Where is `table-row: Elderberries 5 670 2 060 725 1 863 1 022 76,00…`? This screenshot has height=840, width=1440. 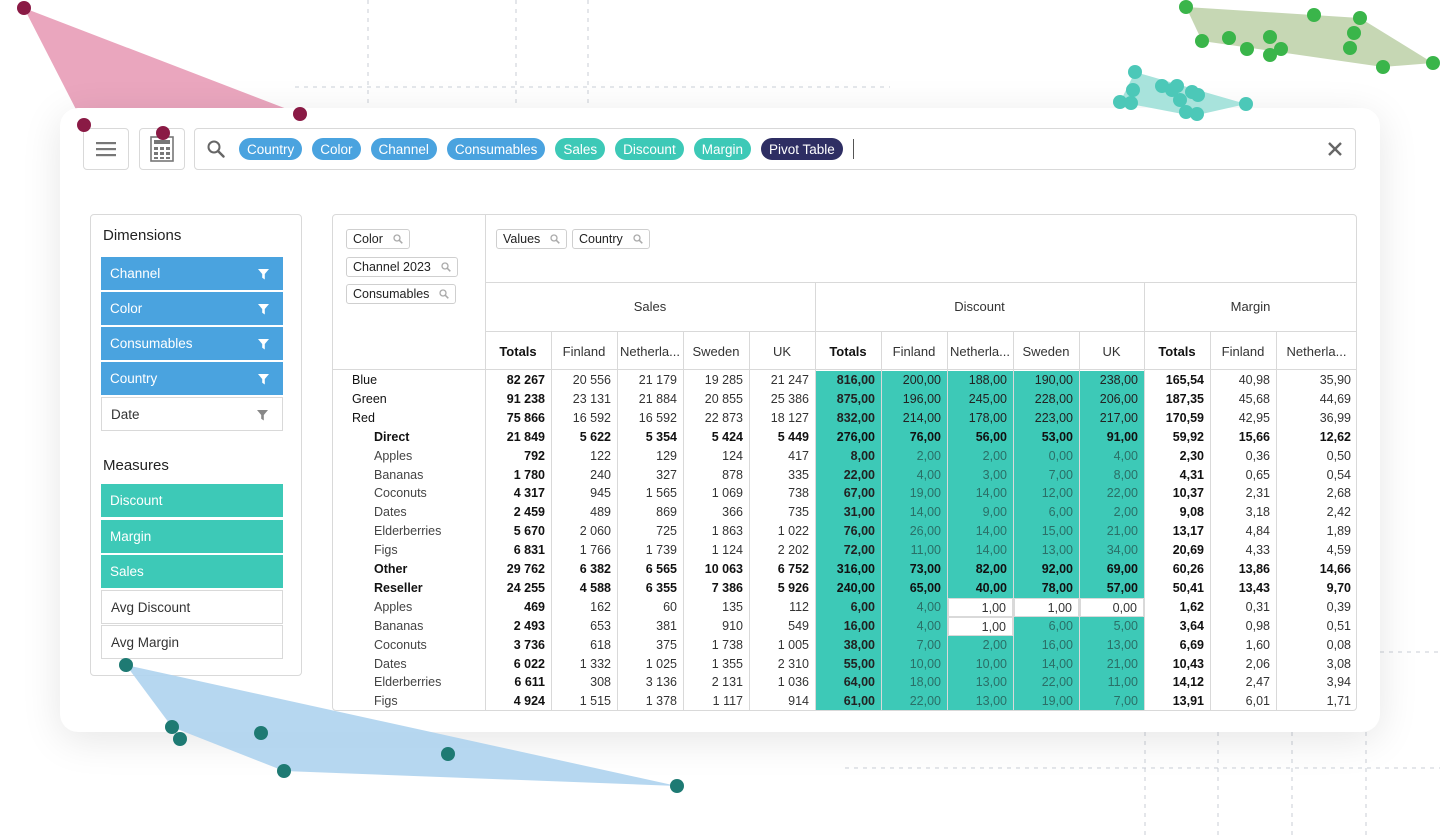
table-row: Elderberries 5 670 2 060 725 1 863 1 022 76,00… is located at coordinates (844, 532).